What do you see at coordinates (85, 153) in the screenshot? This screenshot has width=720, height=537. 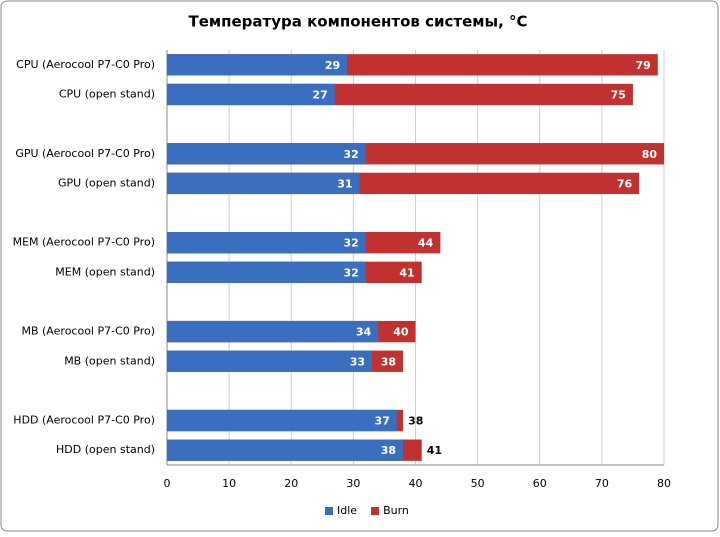 I see `y-tick-label: GPU (Aerocool P7-C0 Pro)` at bounding box center [85, 153].